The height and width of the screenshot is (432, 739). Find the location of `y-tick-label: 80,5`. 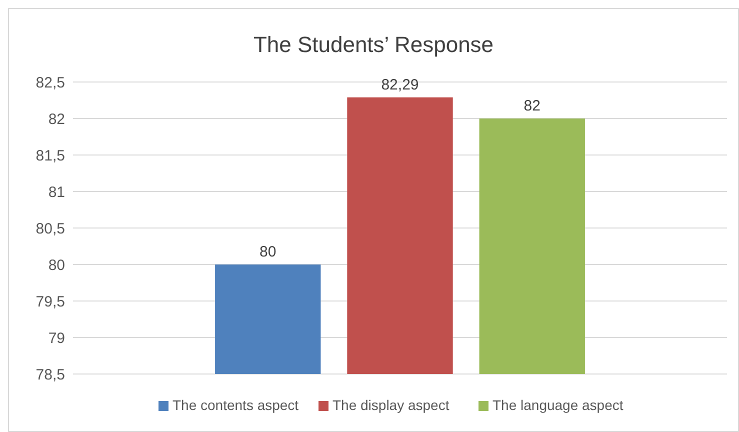

y-tick-label: 80,5 is located at coordinates (50, 229).